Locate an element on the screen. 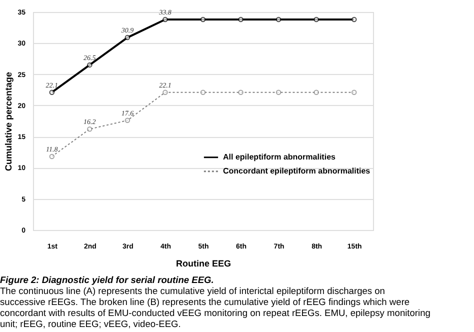 Image resolution: width=474 pixels, height=332 pixels. y-axis-title: Cumulative percentage is located at coordinates (9, 122).